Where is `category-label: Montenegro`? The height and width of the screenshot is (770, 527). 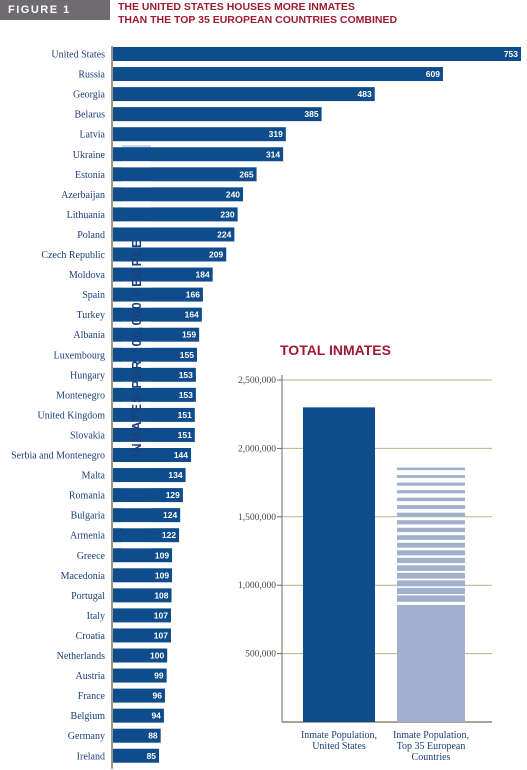 category-label: Montenegro is located at coordinates (80, 395).